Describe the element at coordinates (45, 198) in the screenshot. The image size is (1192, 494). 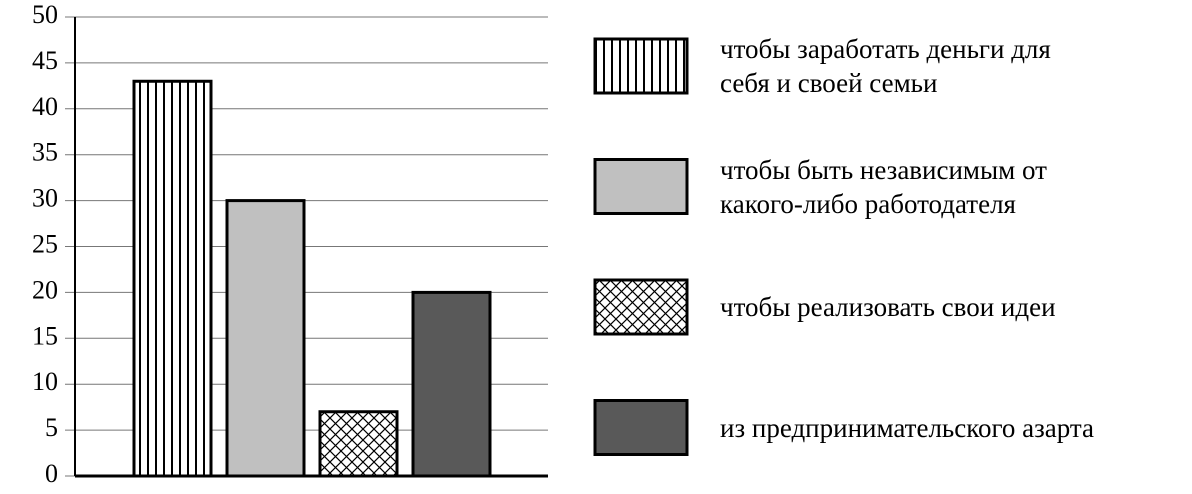
I see `y-tick-label: 30` at that location.